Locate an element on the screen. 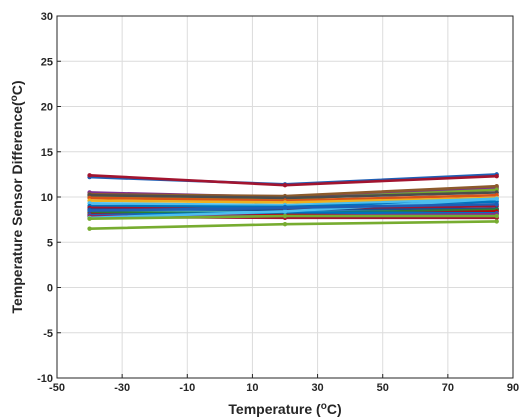  y-axis-label: Temperature Sensor Difference(oC) is located at coordinates (17, 196).